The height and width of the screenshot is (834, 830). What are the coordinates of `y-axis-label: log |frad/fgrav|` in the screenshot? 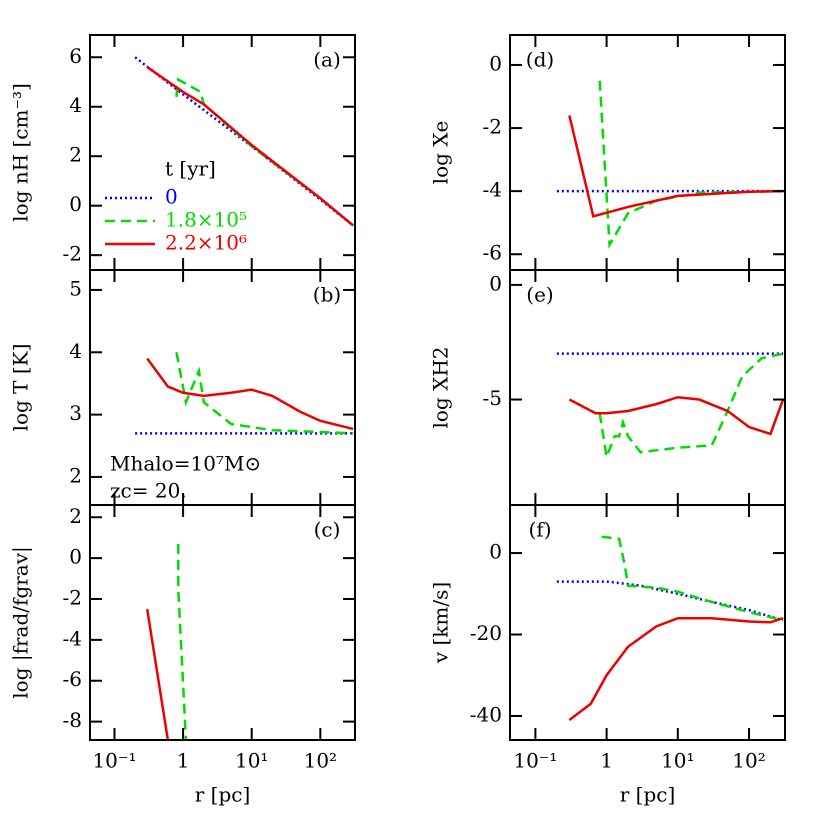 It's located at (21, 622).